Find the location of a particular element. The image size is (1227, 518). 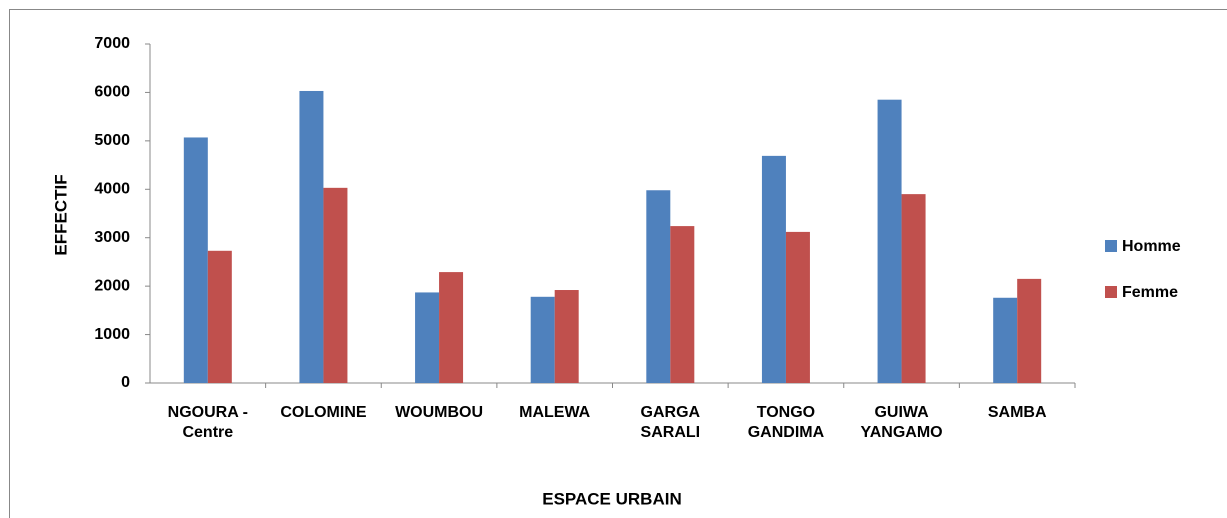

x-tick-label: GUIWA YANGAMO is located at coordinates (901, 422).